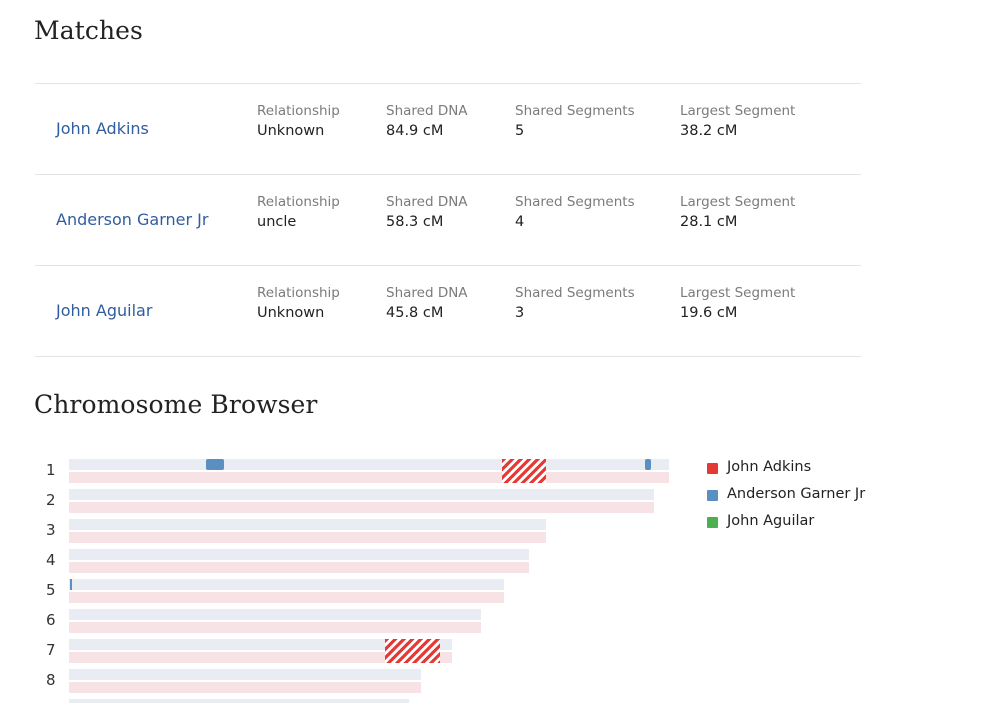  Describe the element at coordinates (51, 650) in the screenshot. I see `chromosome-number: 7` at that location.